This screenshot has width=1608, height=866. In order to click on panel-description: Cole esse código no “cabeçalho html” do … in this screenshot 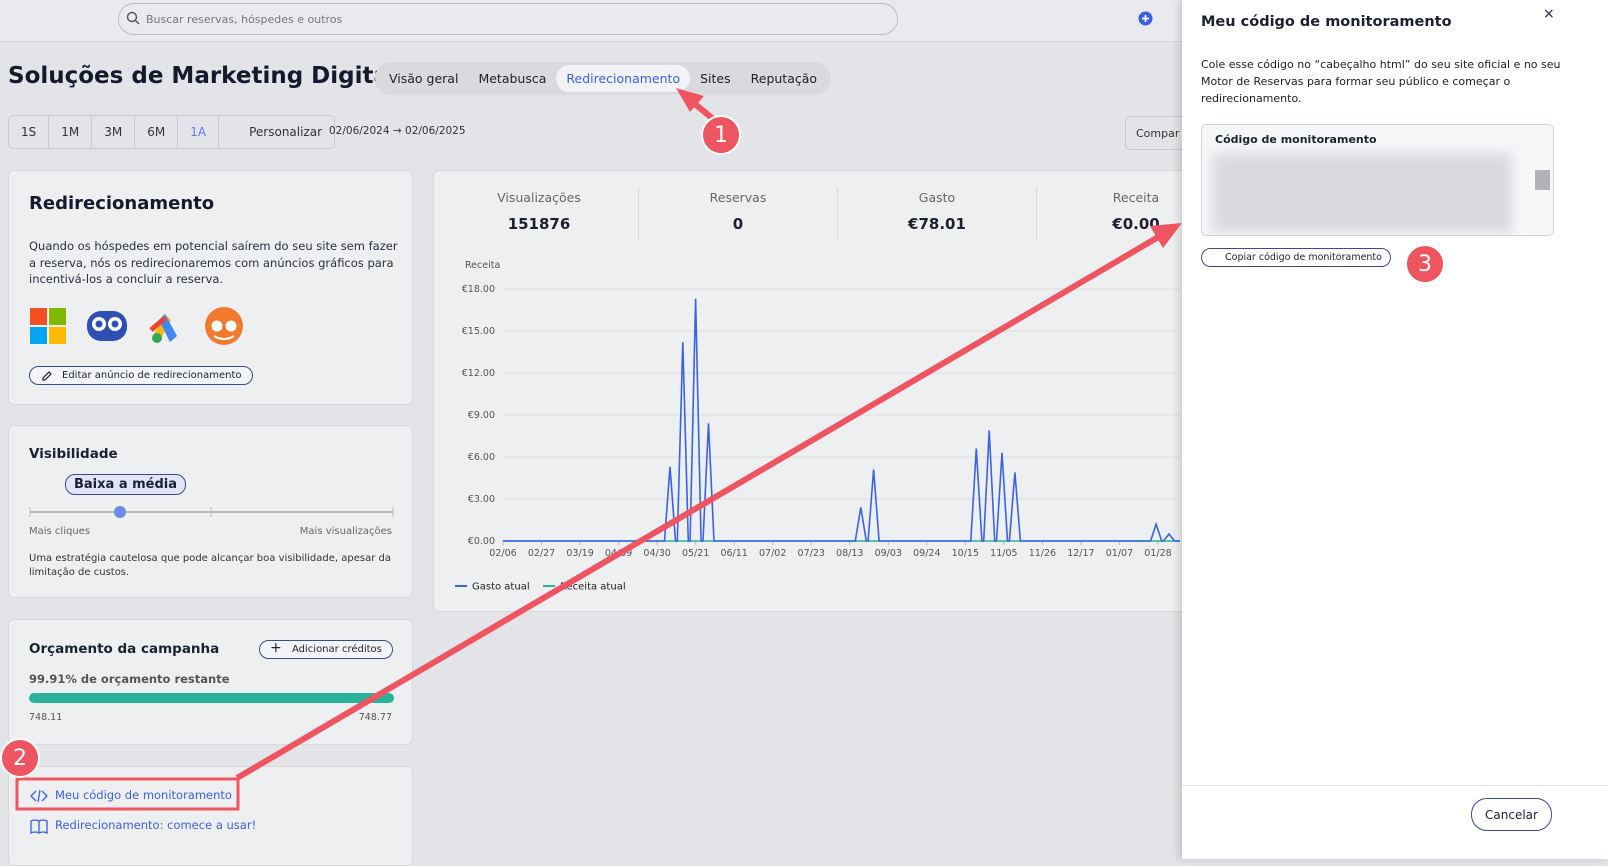, I will do `click(1381, 81)`.